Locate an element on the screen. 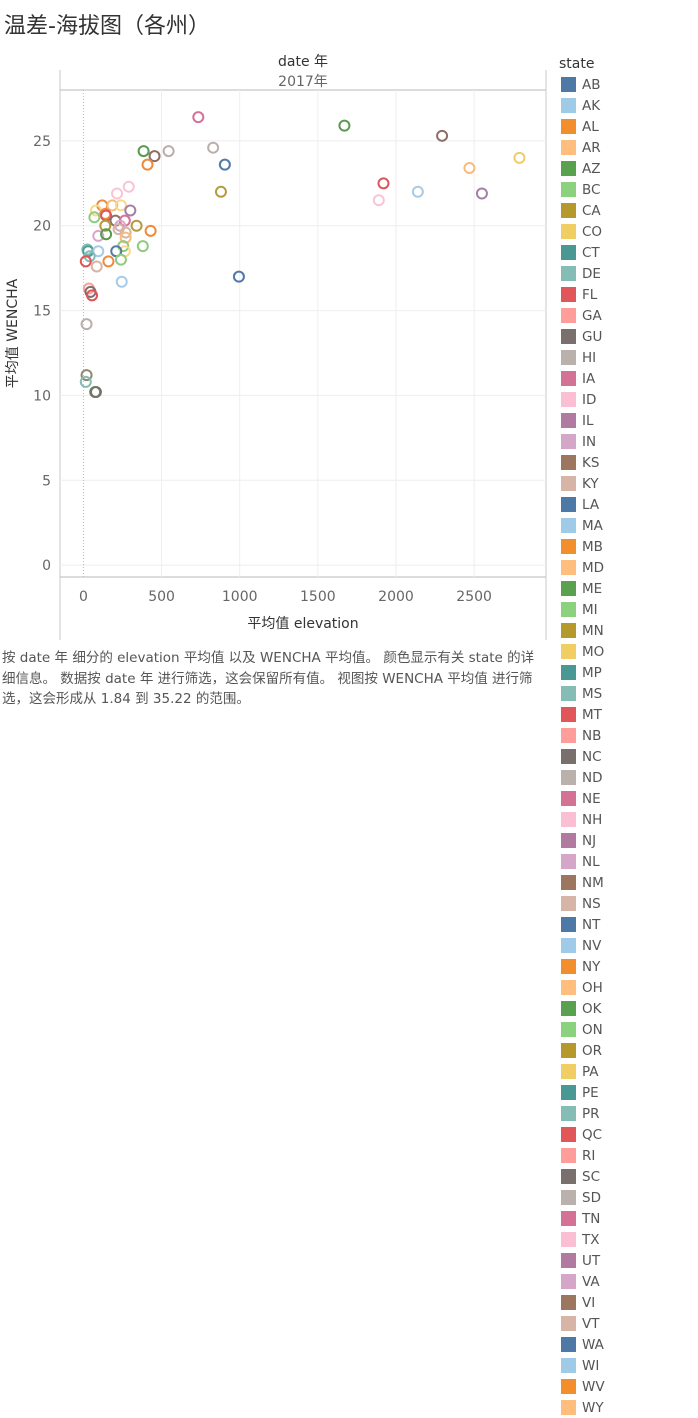  legend-item-de: DE is located at coordinates (628, 273).